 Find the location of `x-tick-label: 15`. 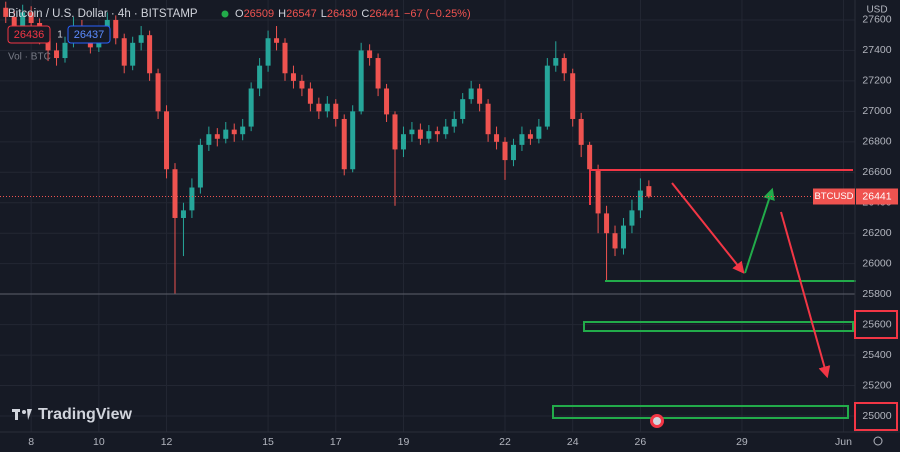

x-tick-label: 15 is located at coordinates (268, 442).